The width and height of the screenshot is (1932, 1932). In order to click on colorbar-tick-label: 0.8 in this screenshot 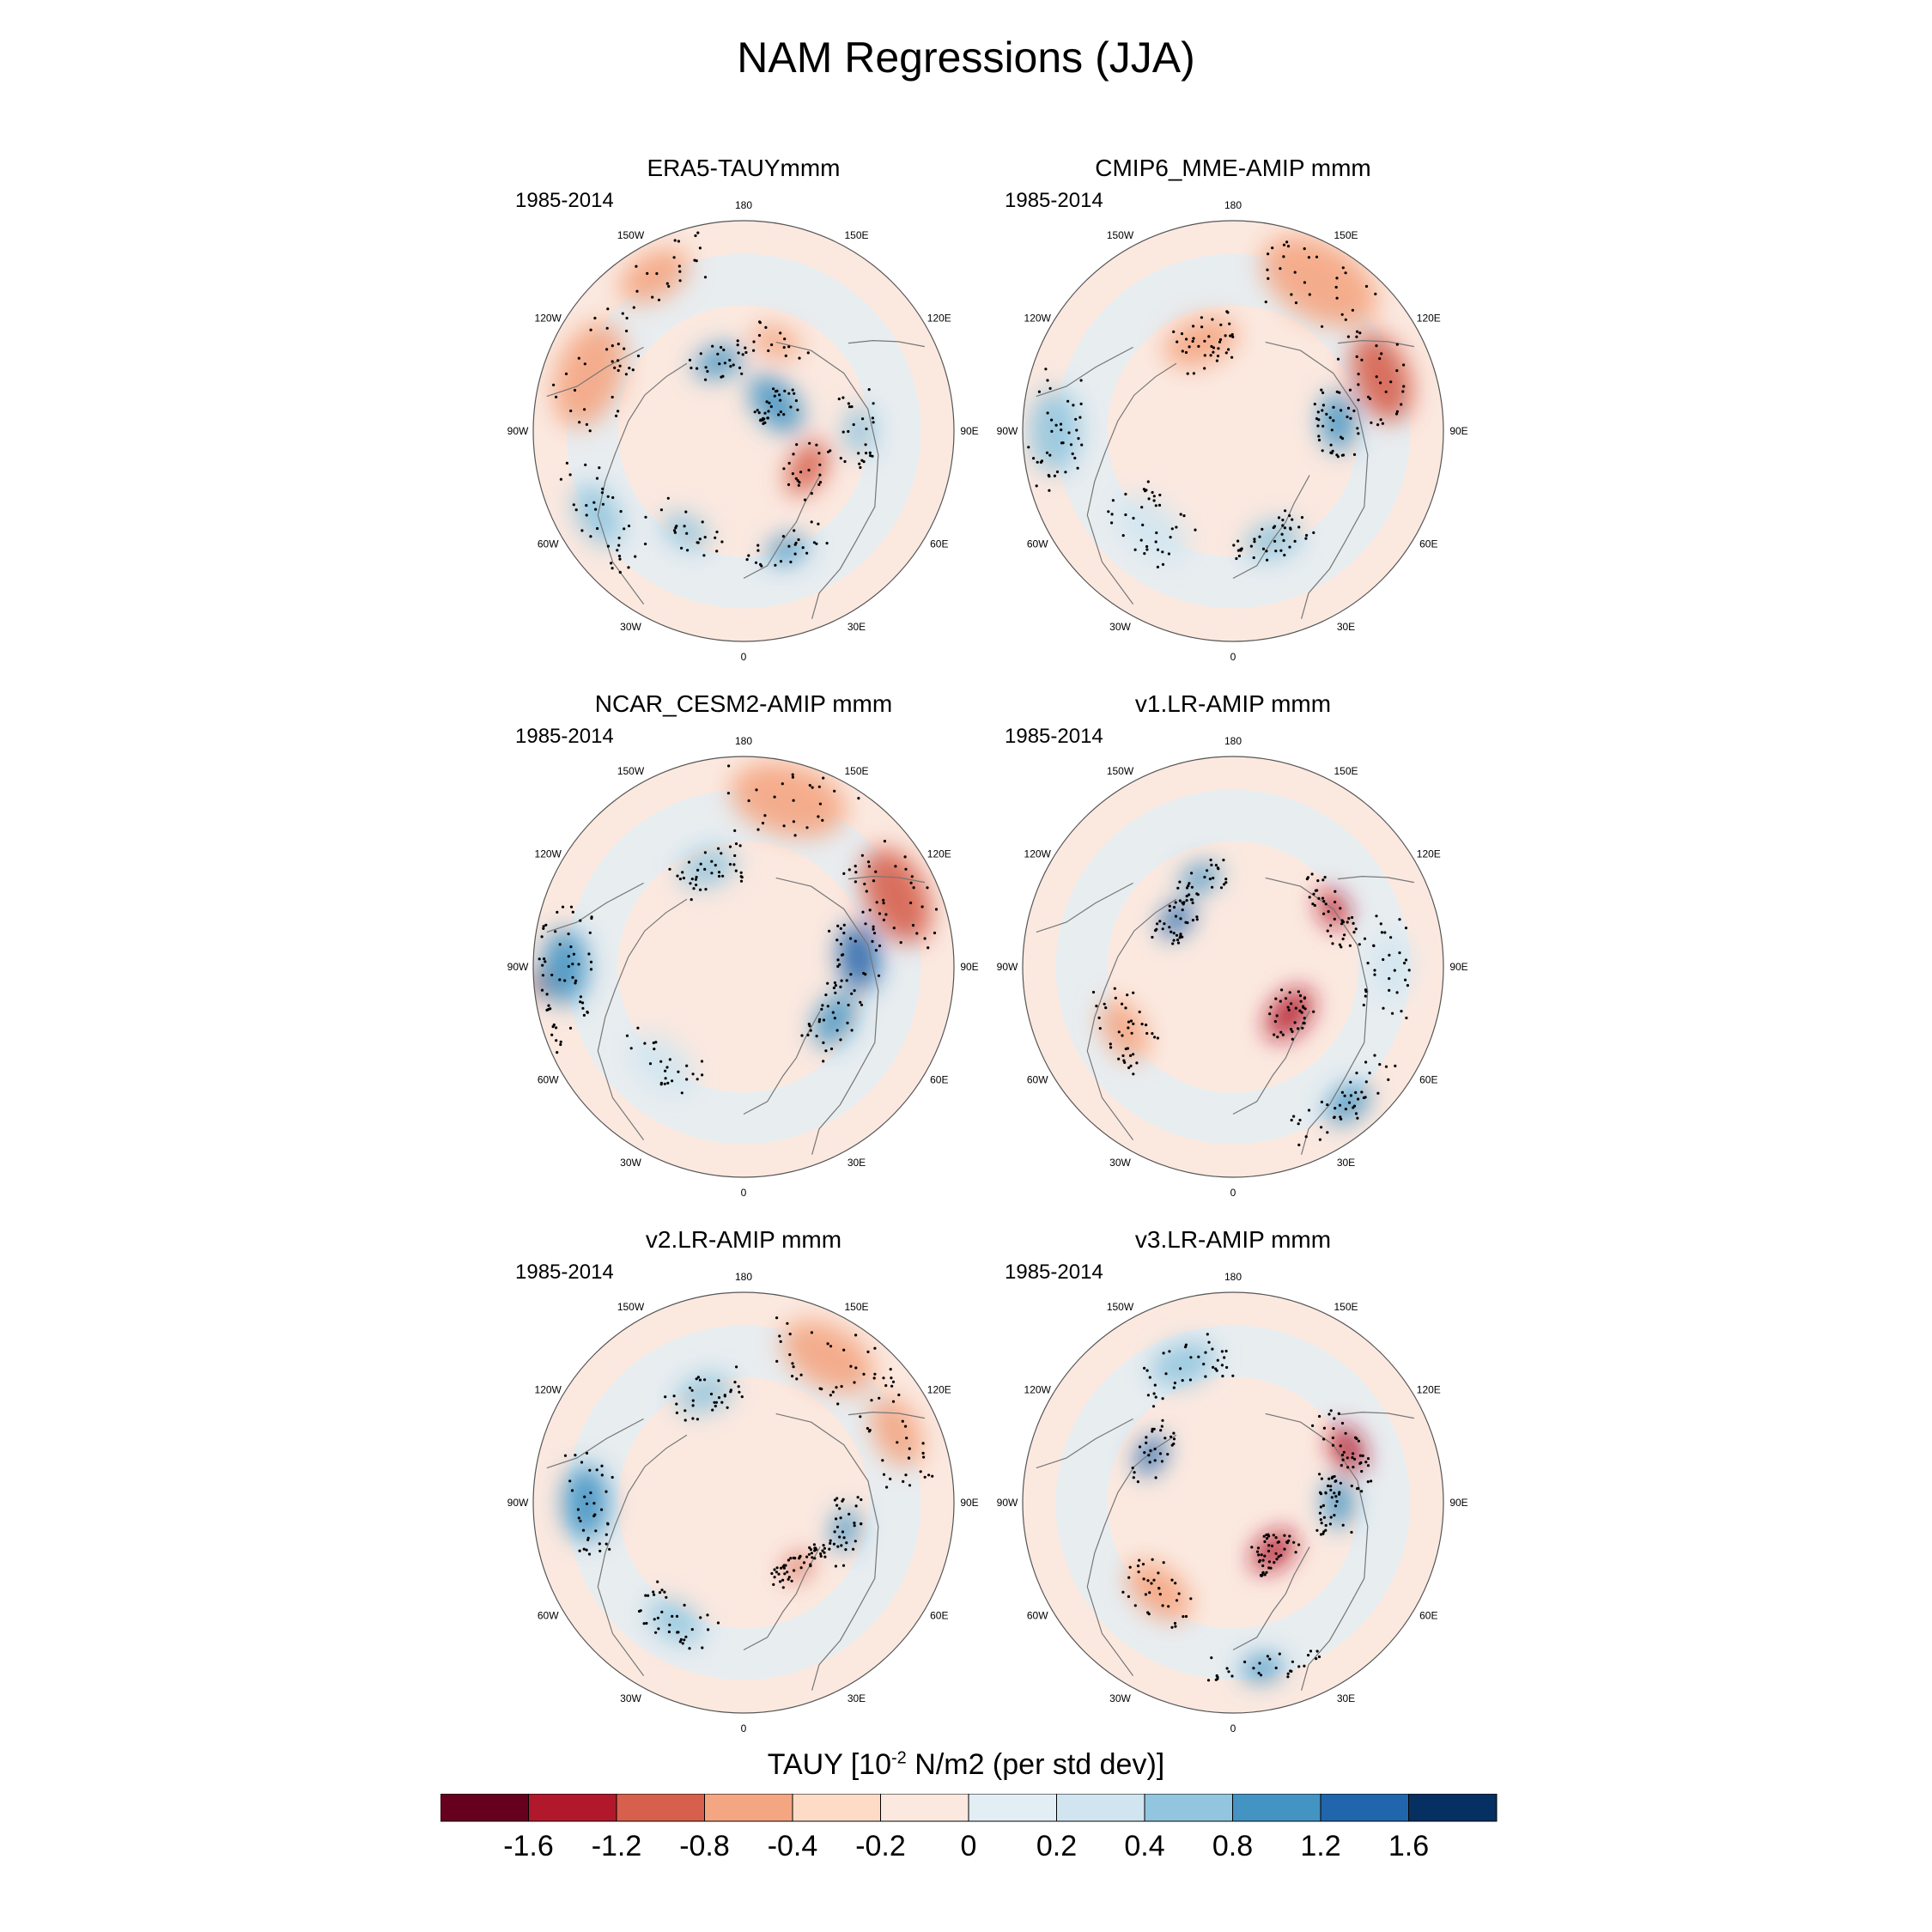, I will do `click(1232, 1846)`.